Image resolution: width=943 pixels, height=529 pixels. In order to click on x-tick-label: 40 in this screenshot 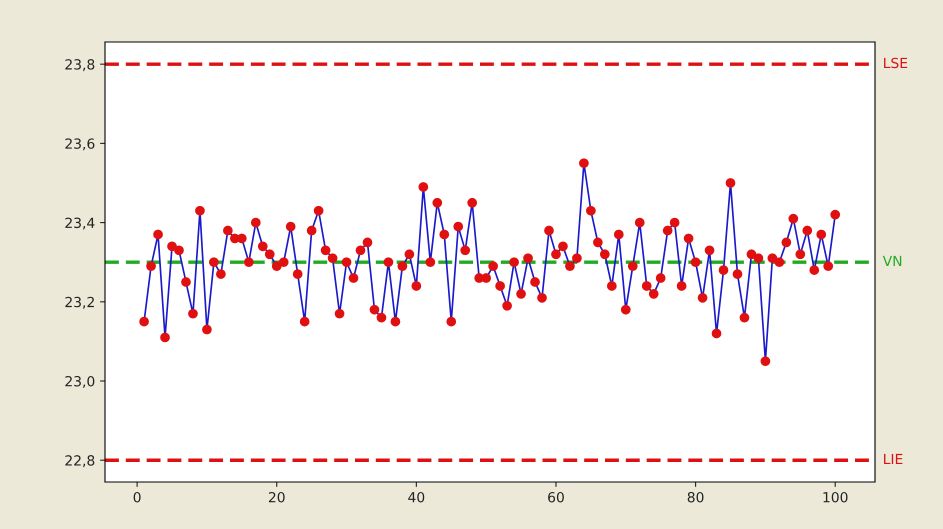, I will do `click(416, 497)`.